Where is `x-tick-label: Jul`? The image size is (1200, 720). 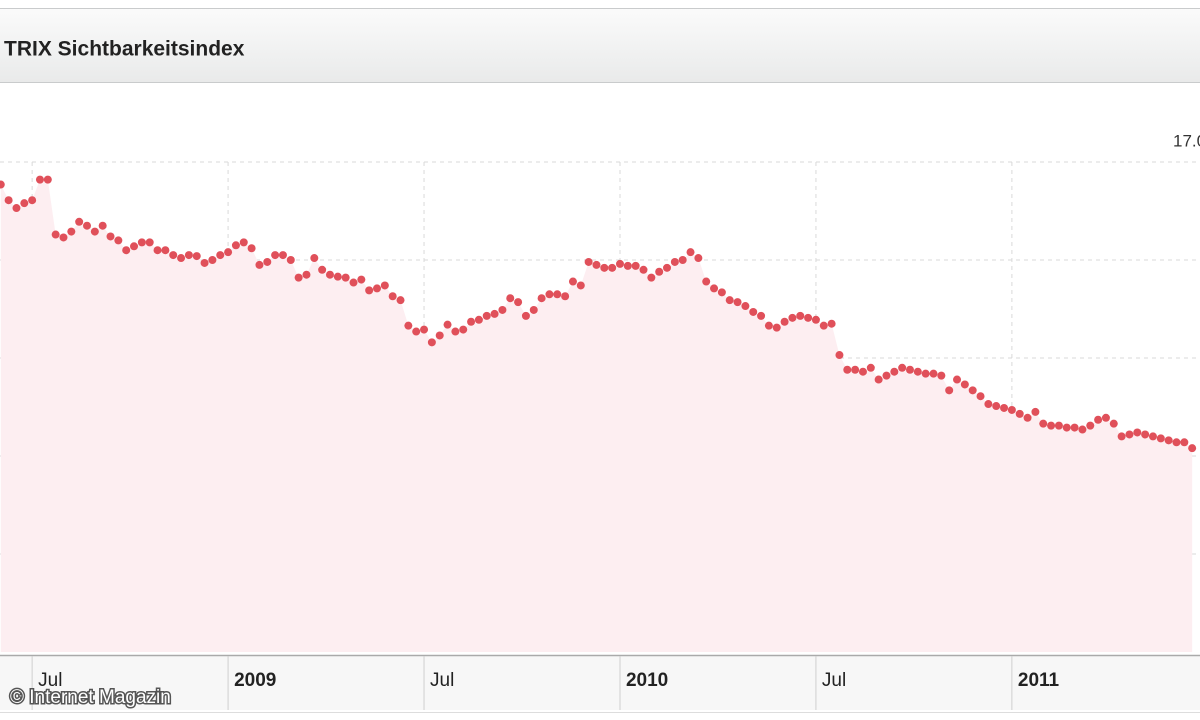
x-tick-label: Jul is located at coordinates (442, 680).